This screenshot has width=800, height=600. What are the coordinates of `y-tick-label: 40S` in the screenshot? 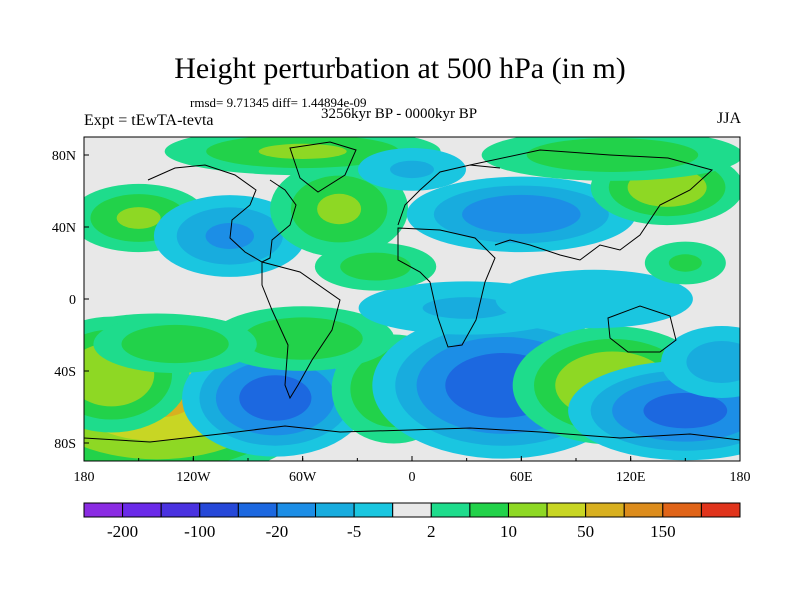 It's located at (65, 372).